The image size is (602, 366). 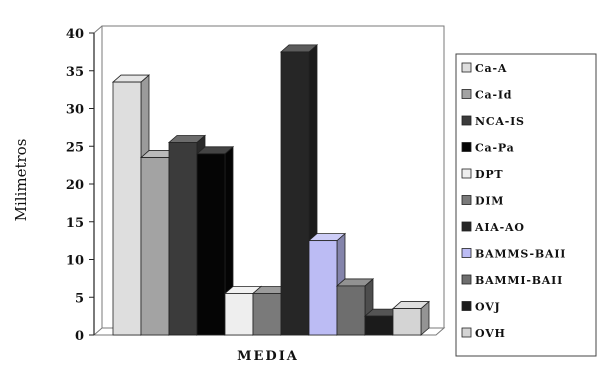 What do you see at coordinates (21, 180) in the screenshot?
I see `y-axis-title: Milimetros` at bounding box center [21, 180].